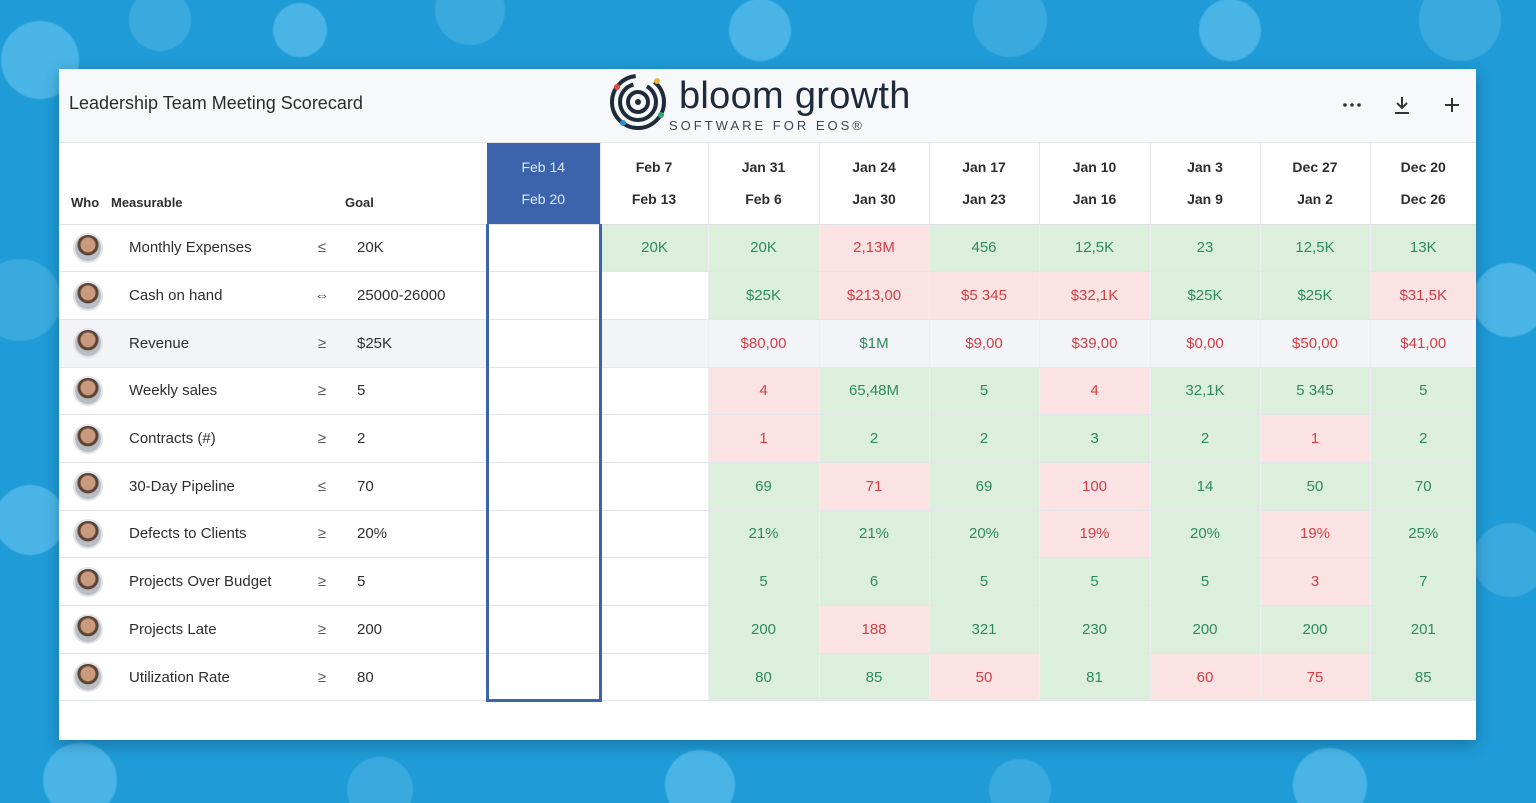  I want to click on measurable-row: 30-Day Pipeline ≤70 69 71 69 100 14 50 70, so click(767, 486).